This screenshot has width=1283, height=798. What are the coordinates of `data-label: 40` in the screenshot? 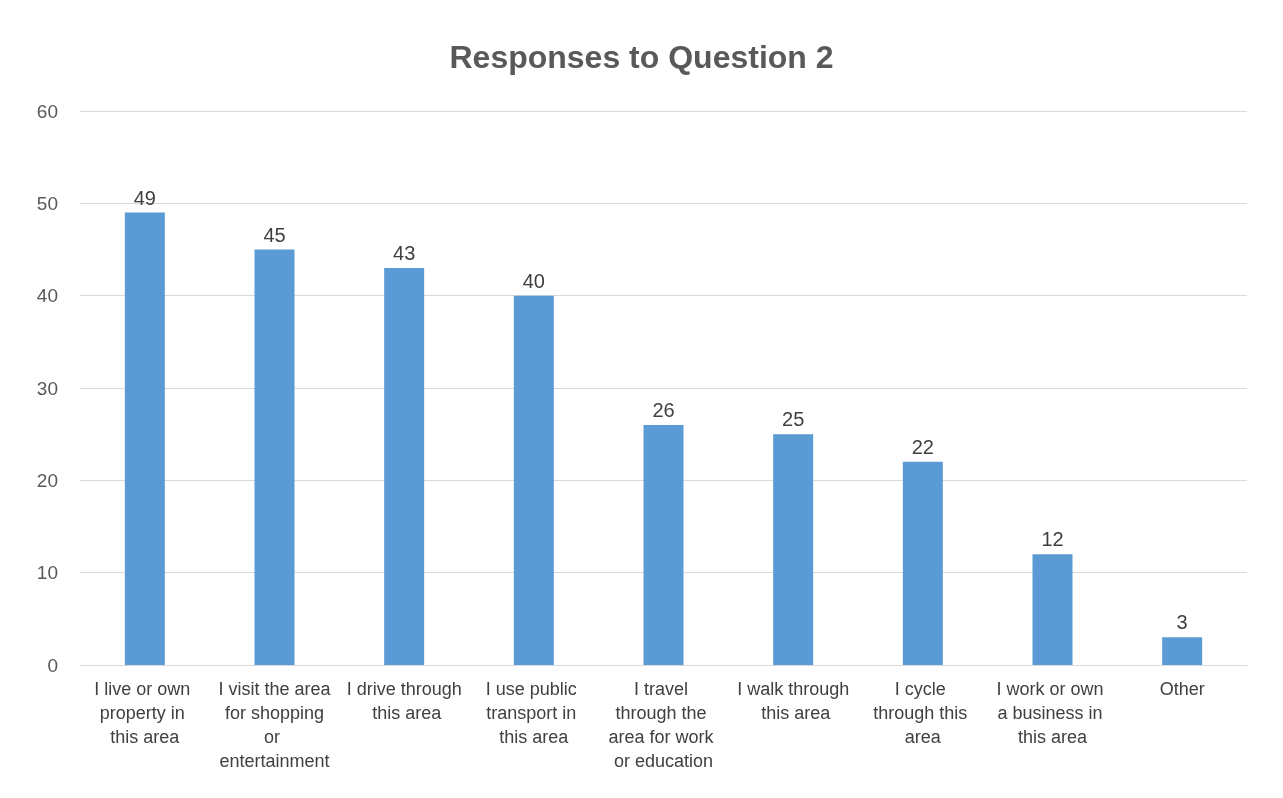 It's located at (533, 280).